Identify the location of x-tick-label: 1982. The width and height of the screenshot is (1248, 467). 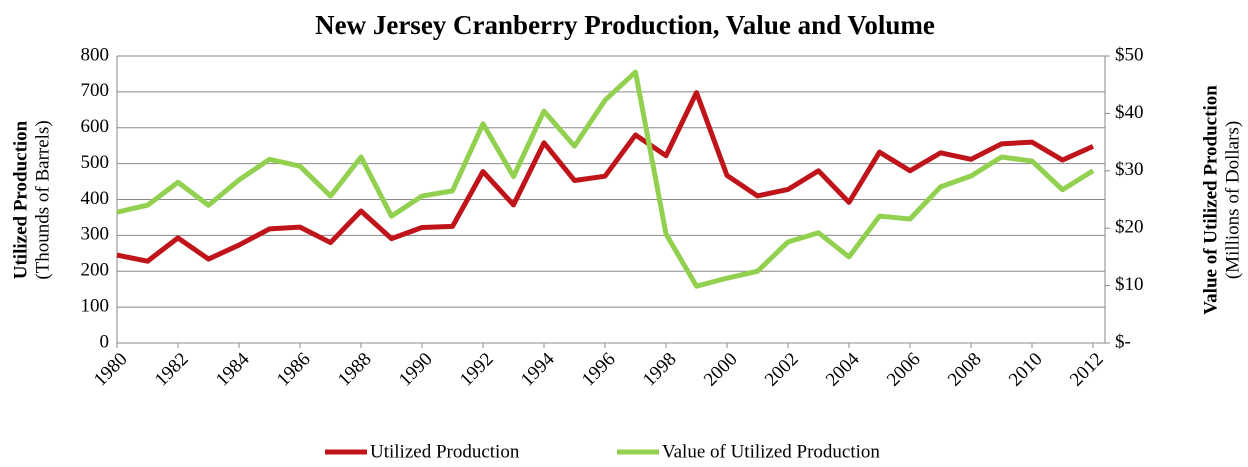
(172, 370).